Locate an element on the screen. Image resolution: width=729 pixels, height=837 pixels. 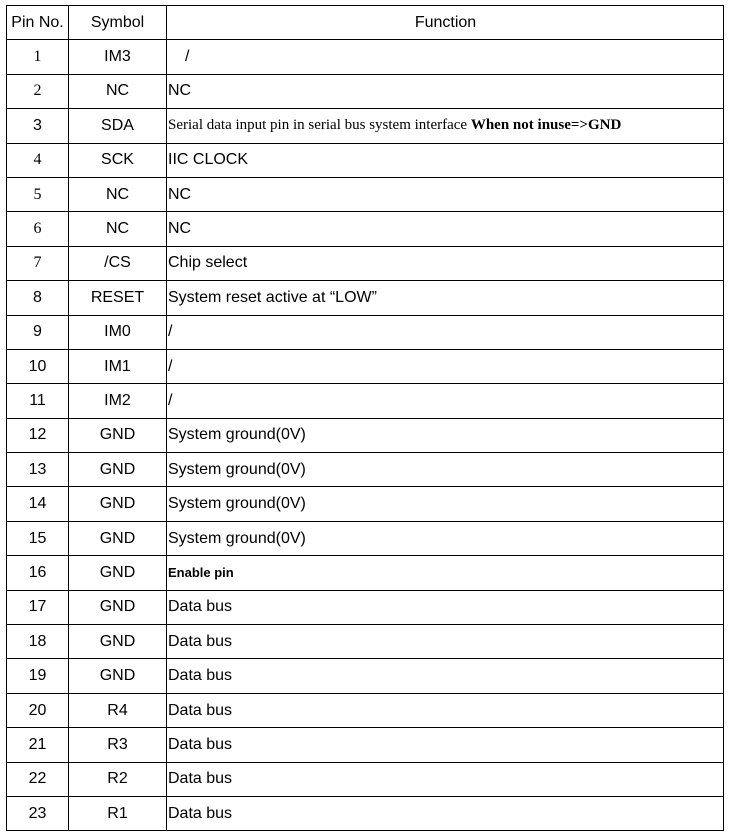
symbol-cell: R3 is located at coordinates (117, 745).